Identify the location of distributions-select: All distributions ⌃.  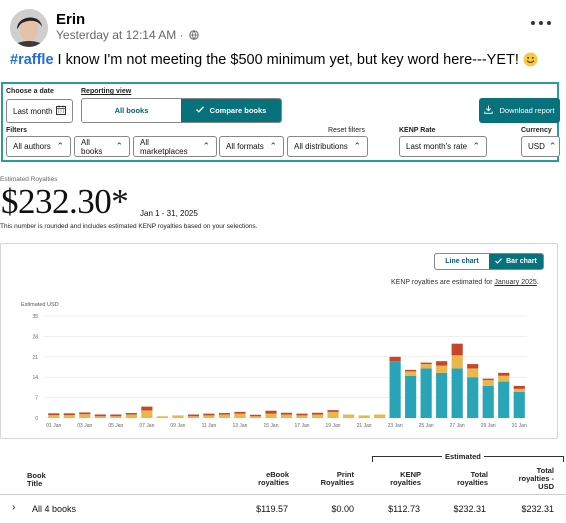
(327, 146).